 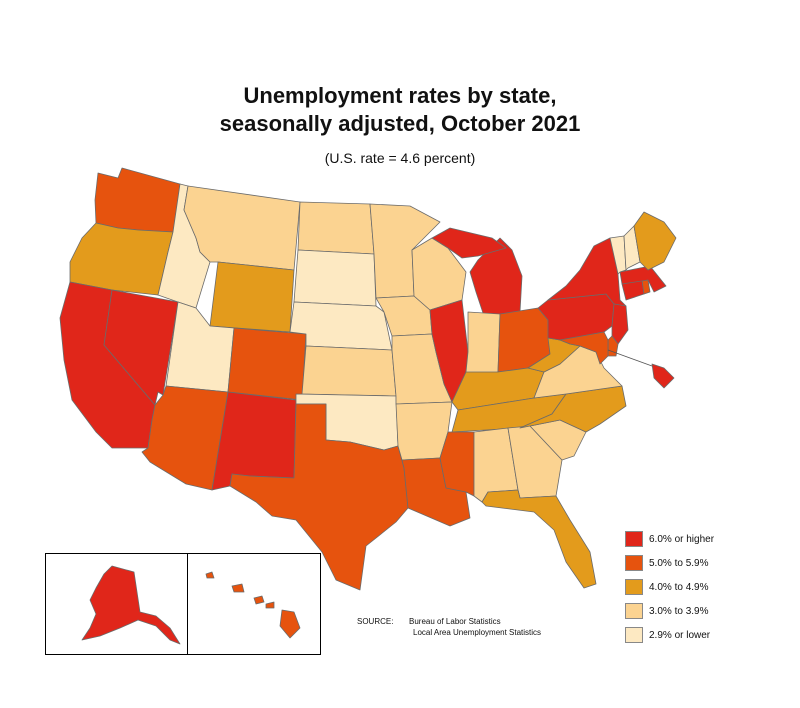 What do you see at coordinates (137, 200) in the screenshot?
I see `state-wa` at bounding box center [137, 200].